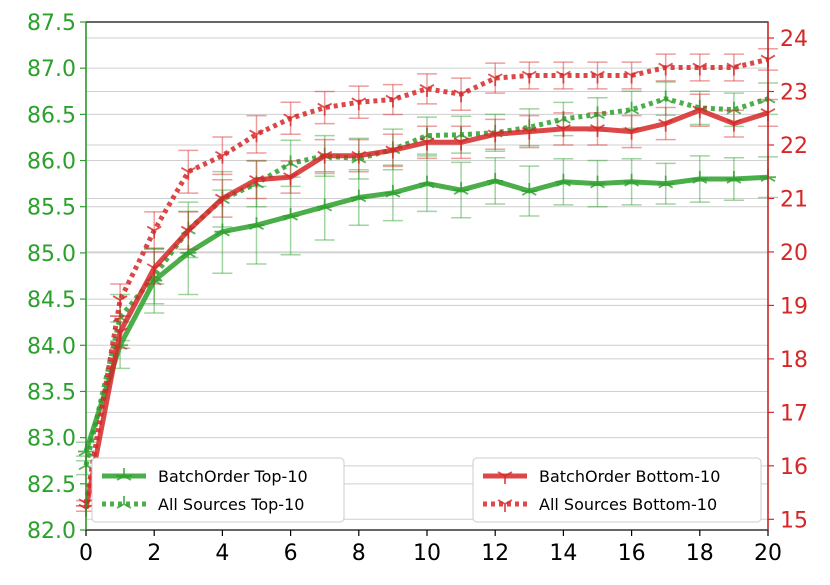 This screenshot has height=585, width=830. Describe the element at coordinates (794, 413) in the screenshot. I see `right-tick-label: 17` at that location.